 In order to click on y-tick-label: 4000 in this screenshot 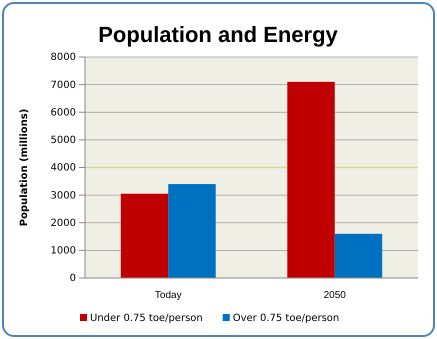, I will do `click(63, 168)`.